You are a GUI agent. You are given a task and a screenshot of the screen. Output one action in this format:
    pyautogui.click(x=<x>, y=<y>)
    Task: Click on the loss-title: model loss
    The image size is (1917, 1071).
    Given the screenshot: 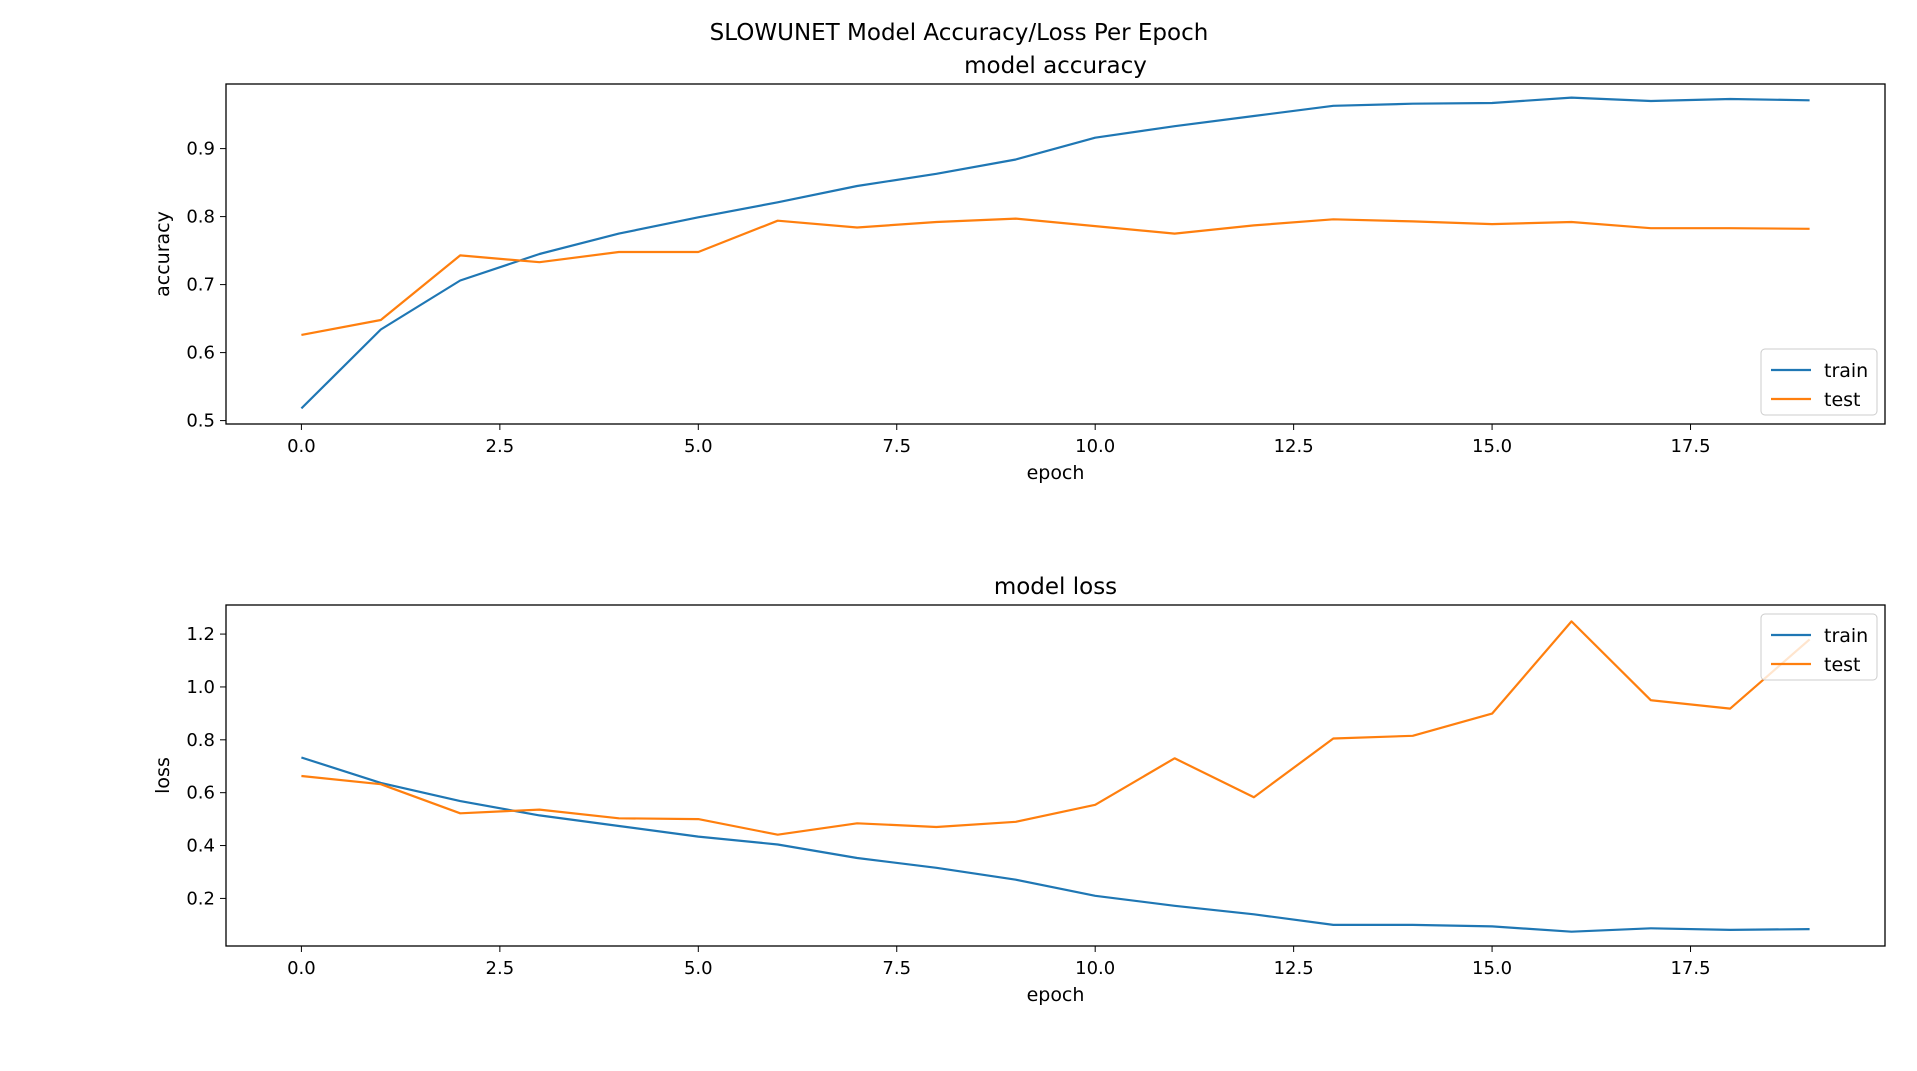 What is the action you would take?
    pyautogui.click(x=1055, y=587)
    